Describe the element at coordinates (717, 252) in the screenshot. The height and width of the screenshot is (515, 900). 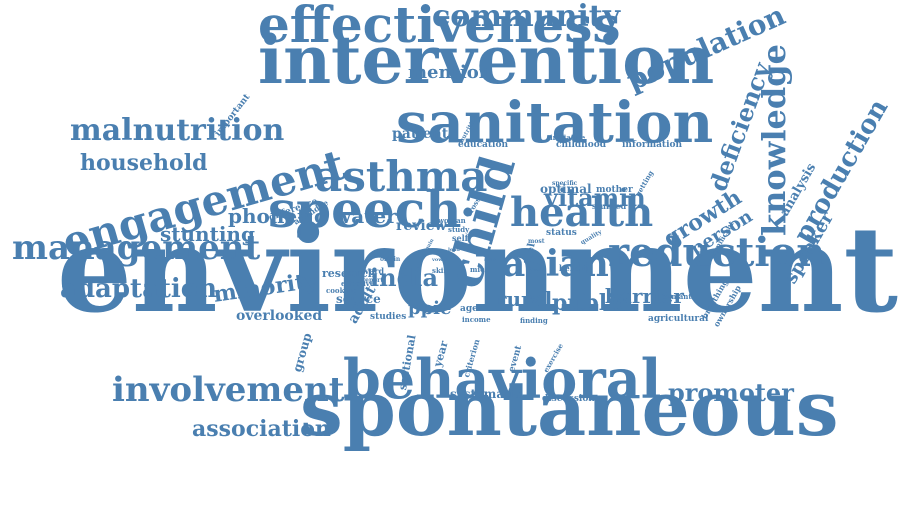
I see `word-reduction: reduction` at that location.